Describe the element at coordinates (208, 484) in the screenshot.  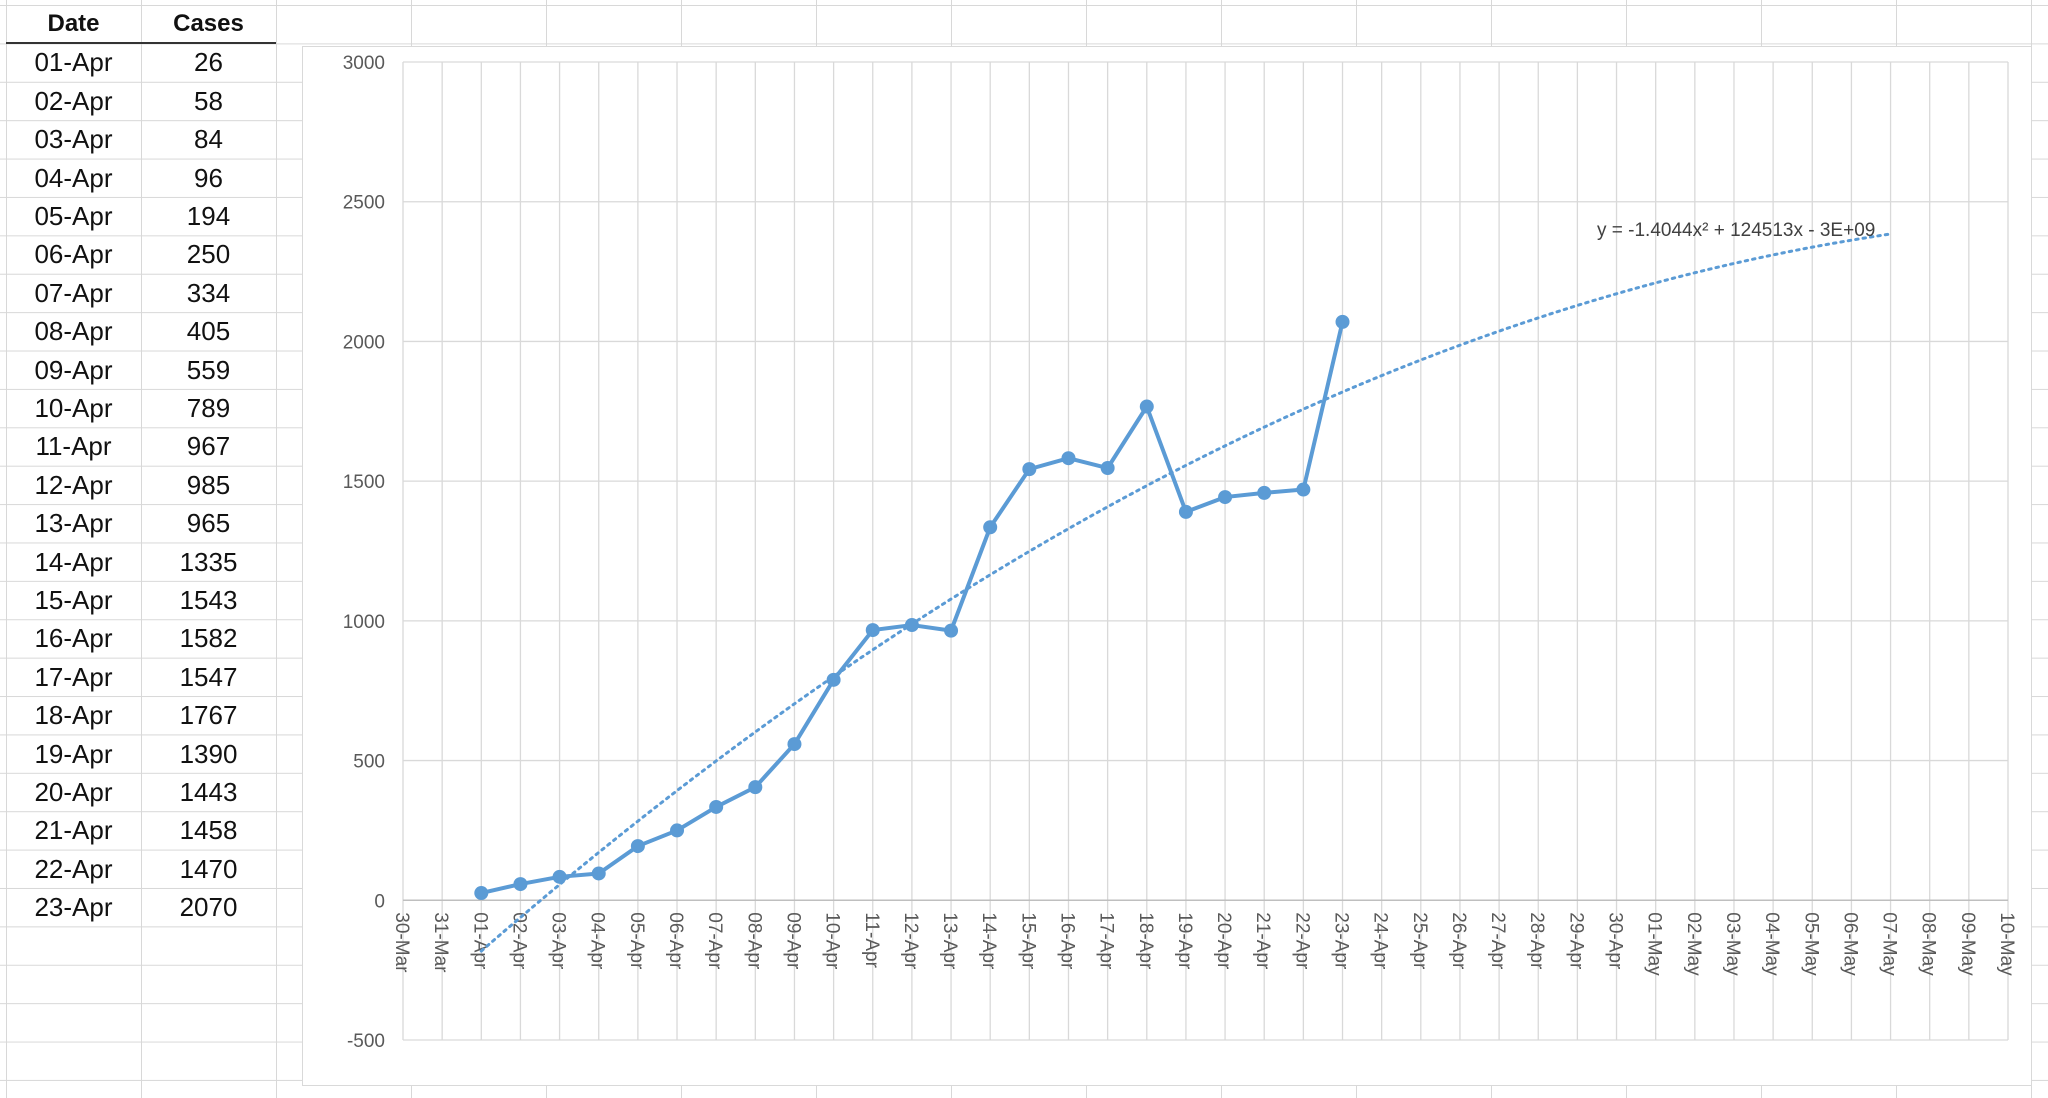
I see `table-cell-cases: 985` at that location.